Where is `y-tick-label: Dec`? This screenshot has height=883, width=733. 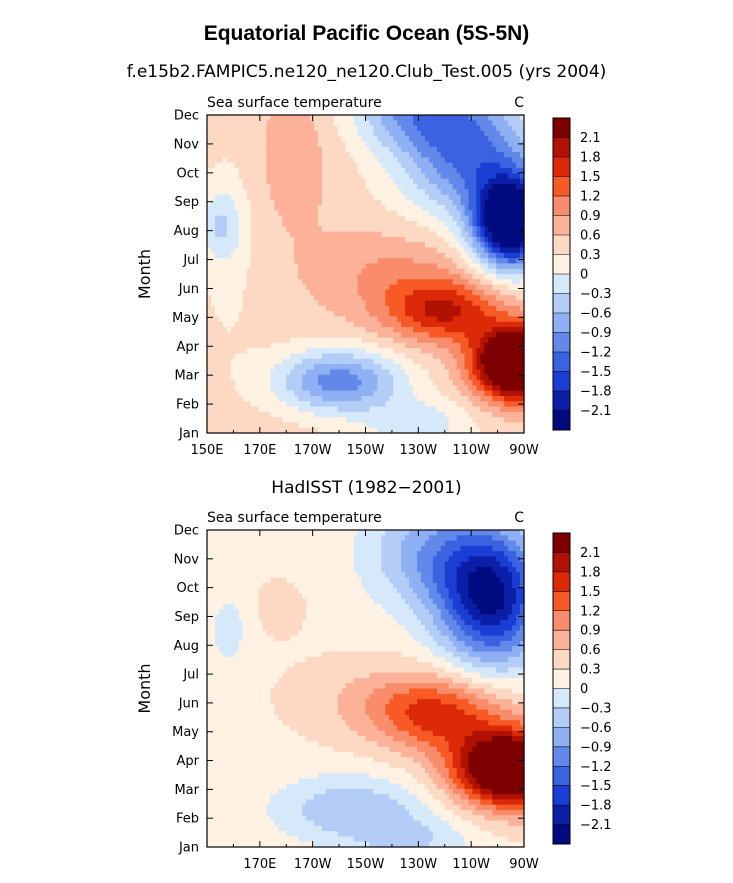
y-tick-label: Dec is located at coordinates (186, 116).